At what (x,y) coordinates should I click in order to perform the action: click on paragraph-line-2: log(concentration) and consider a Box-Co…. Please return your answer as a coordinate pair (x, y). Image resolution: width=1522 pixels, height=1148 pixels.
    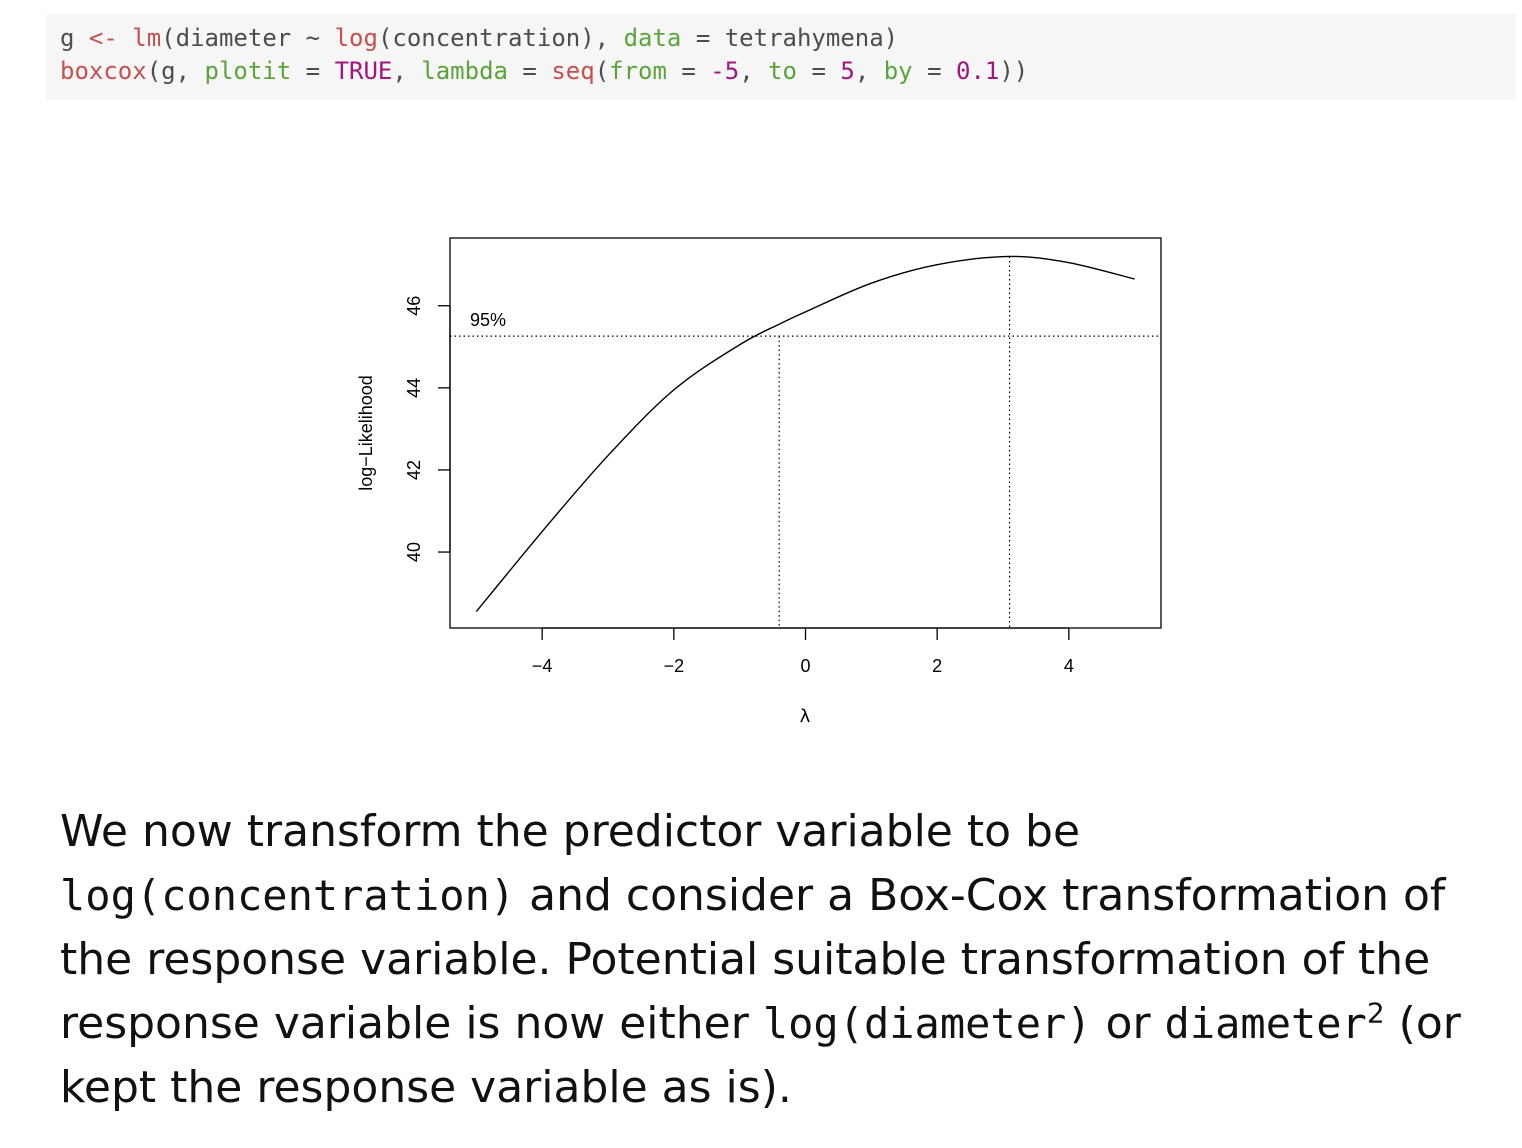
    Looking at the image, I should click on (753, 895).